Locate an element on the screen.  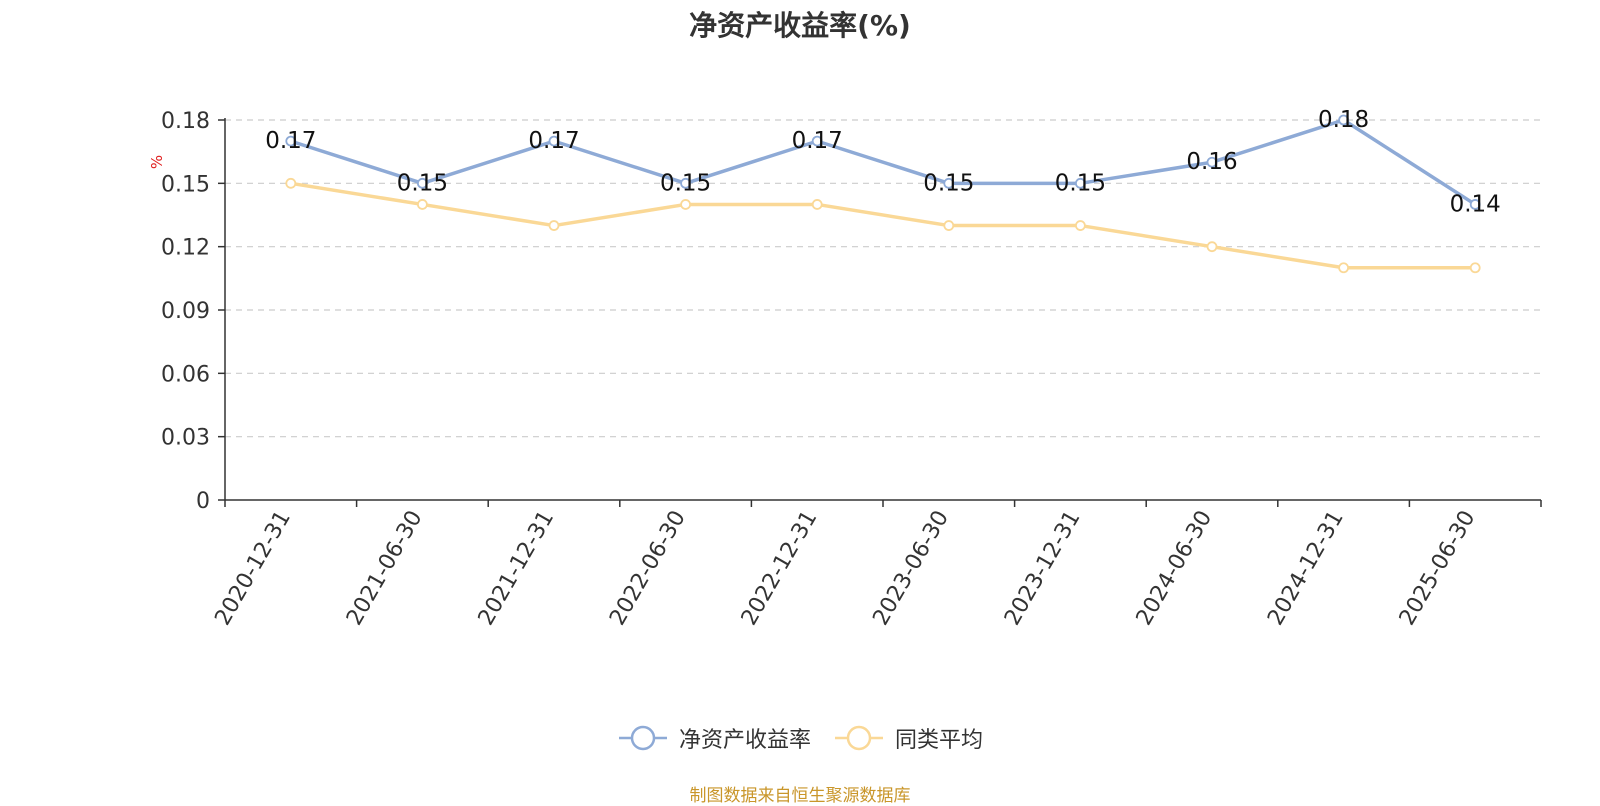
source-note: 制图数据来自恒生聚源数据库 is located at coordinates (800, 796).